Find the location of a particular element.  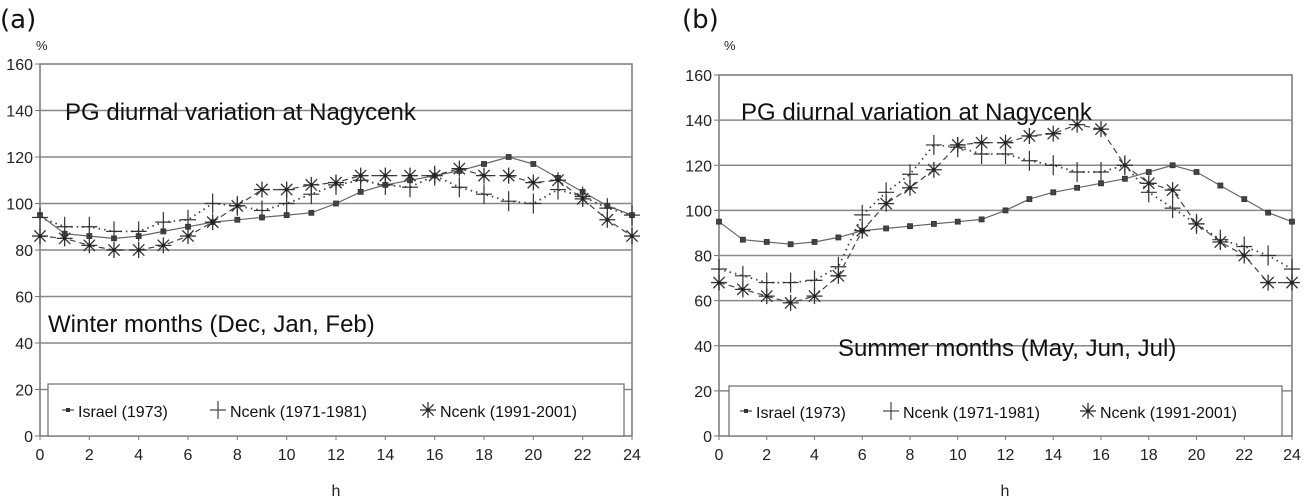

legend-label: Ncenk (1991-2001) is located at coordinates (508, 412).